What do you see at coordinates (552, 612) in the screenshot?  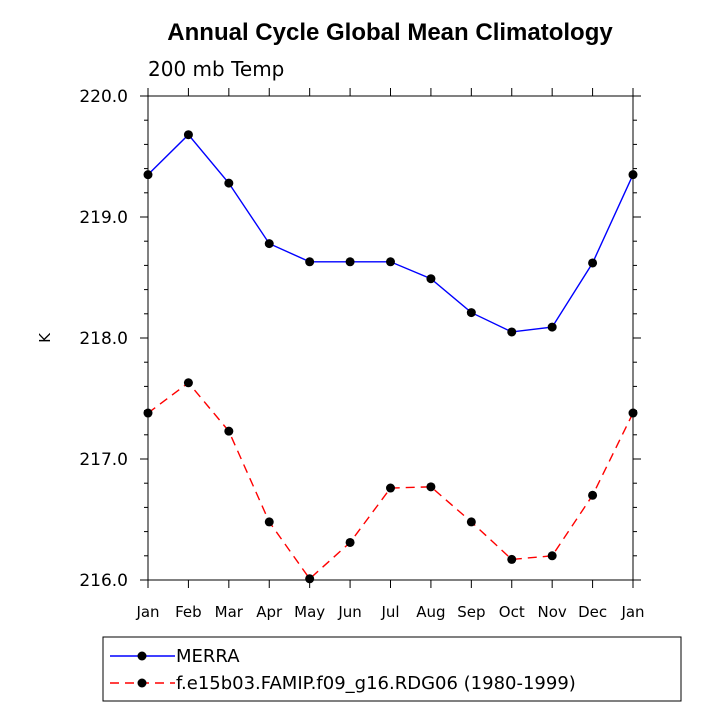 I see `x-tick-label: Nov` at bounding box center [552, 612].